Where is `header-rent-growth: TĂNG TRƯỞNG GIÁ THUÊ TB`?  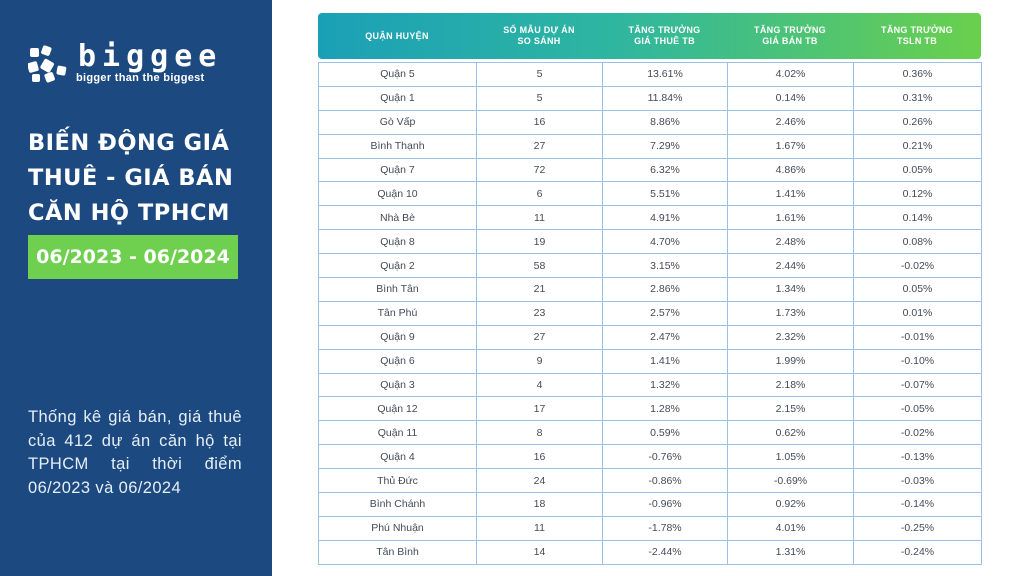
header-rent-growth: TĂNG TRƯỞNG GIÁ THUÊ TB is located at coordinates (664, 35).